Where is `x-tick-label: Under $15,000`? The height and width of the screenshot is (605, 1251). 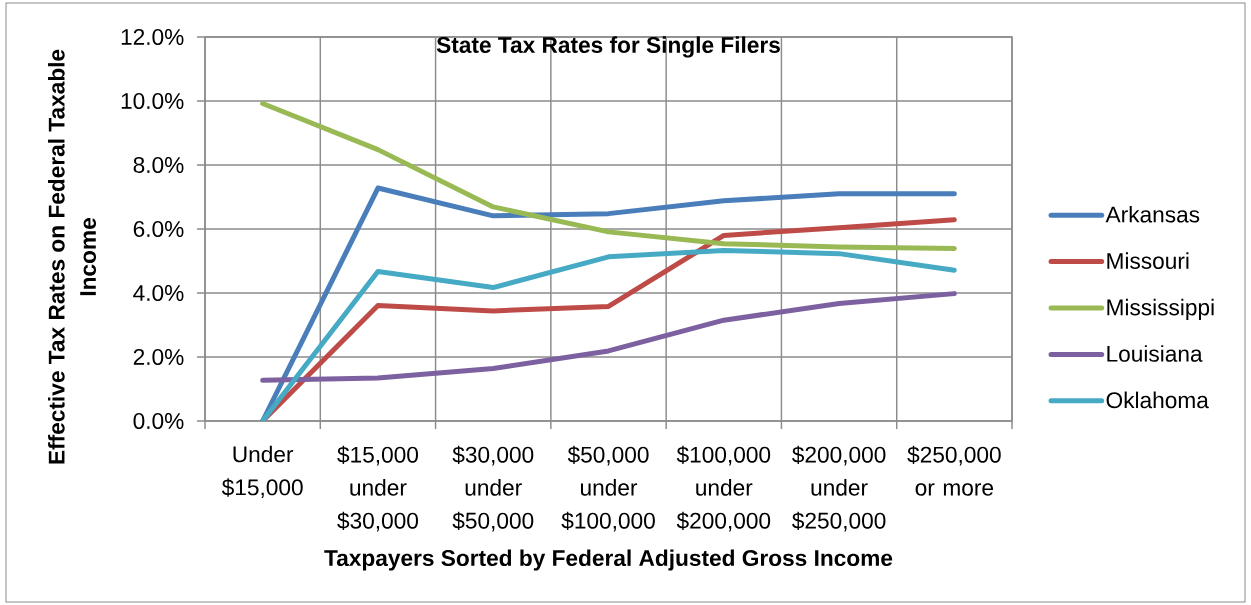 x-tick-label: Under $15,000 is located at coordinates (262, 472).